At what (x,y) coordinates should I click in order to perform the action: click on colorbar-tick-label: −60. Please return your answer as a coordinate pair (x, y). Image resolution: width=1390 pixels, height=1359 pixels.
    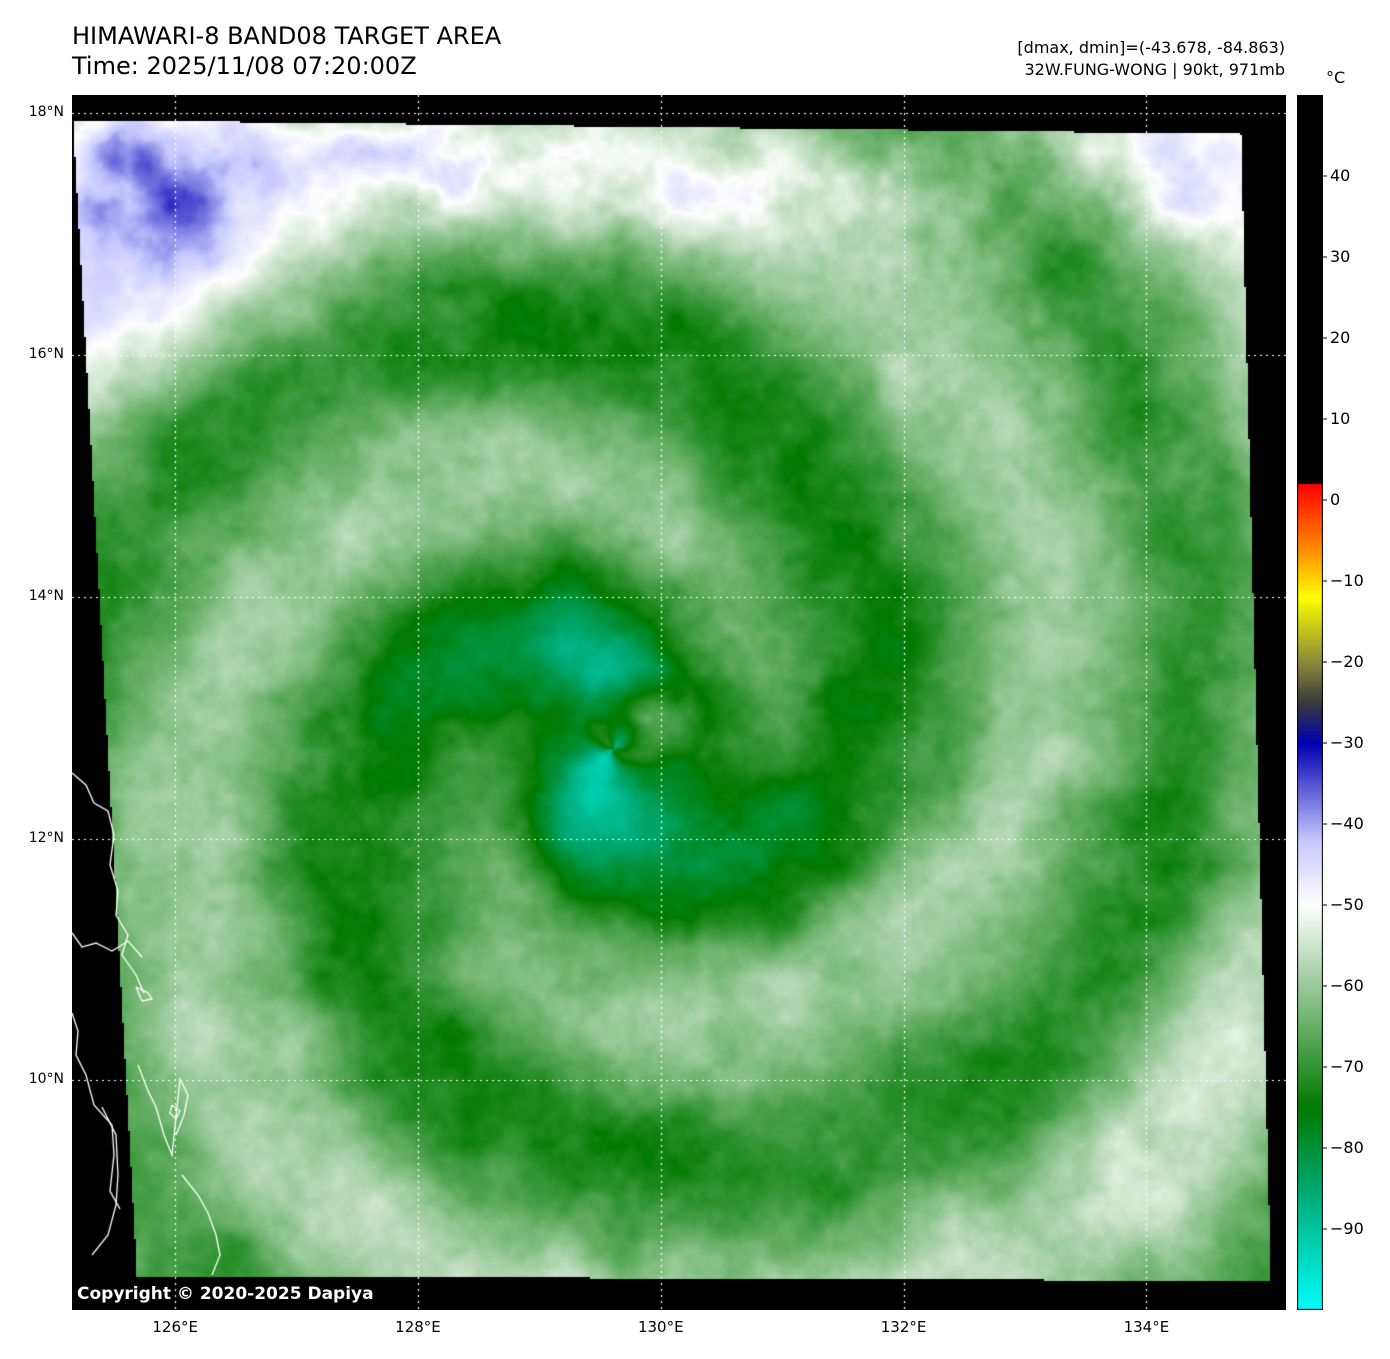
    Looking at the image, I should click on (1347, 985).